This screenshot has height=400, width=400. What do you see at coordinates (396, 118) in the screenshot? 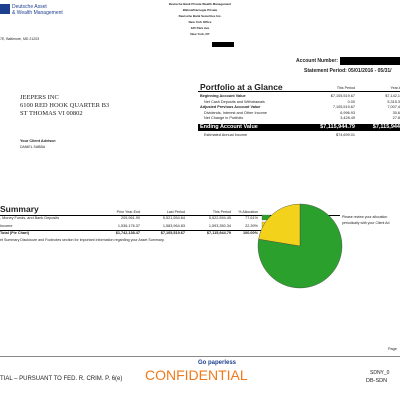
I see `glance-value: 27.8` at bounding box center [396, 118].